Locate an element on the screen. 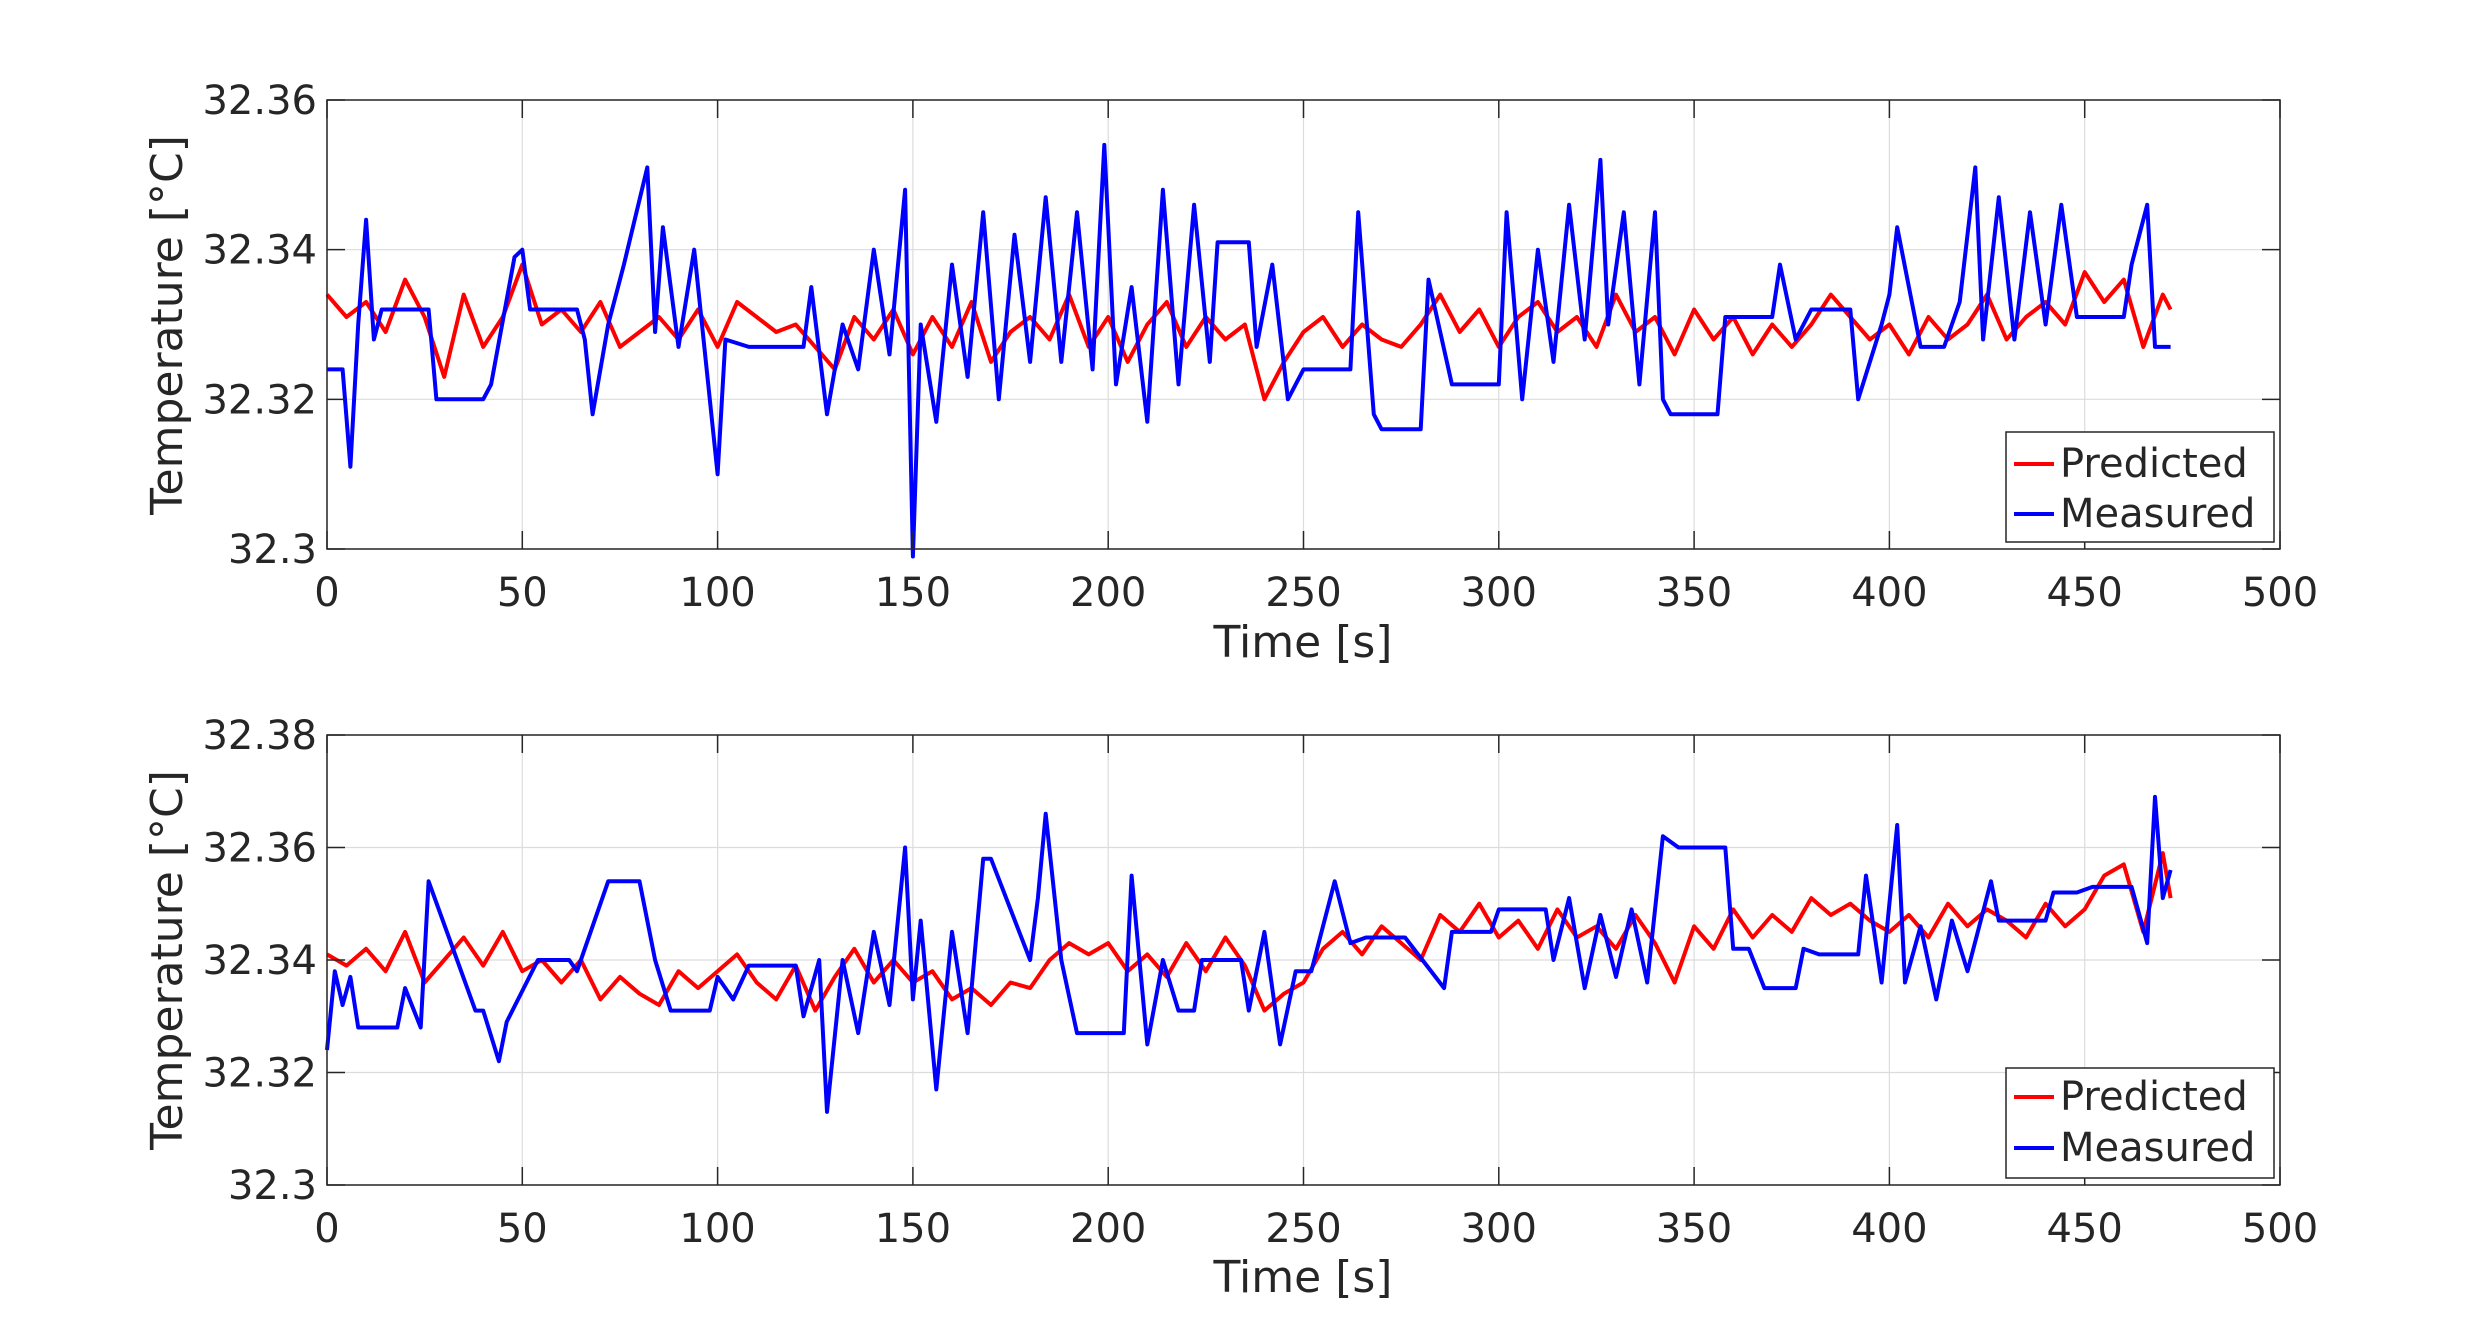 This screenshot has width=2490, height=1321. top-x-tick-label: 0 is located at coordinates (326, 593).